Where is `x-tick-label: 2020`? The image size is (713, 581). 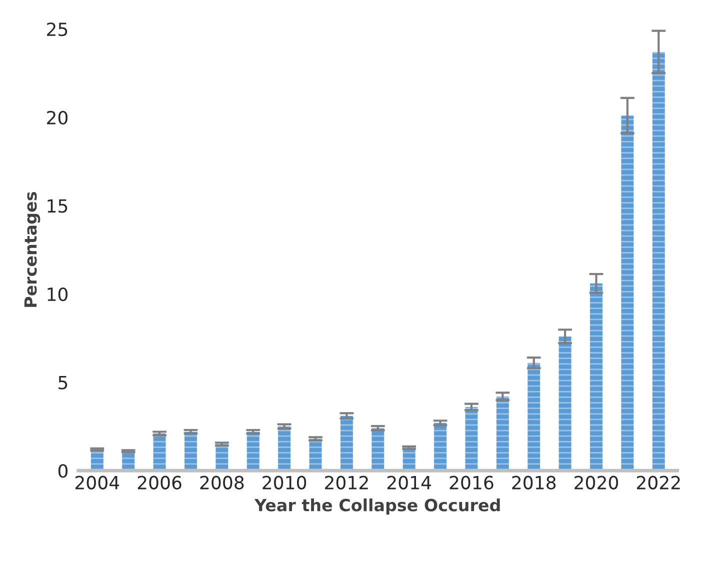 x-tick-label: 2020 is located at coordinates (596, 483).